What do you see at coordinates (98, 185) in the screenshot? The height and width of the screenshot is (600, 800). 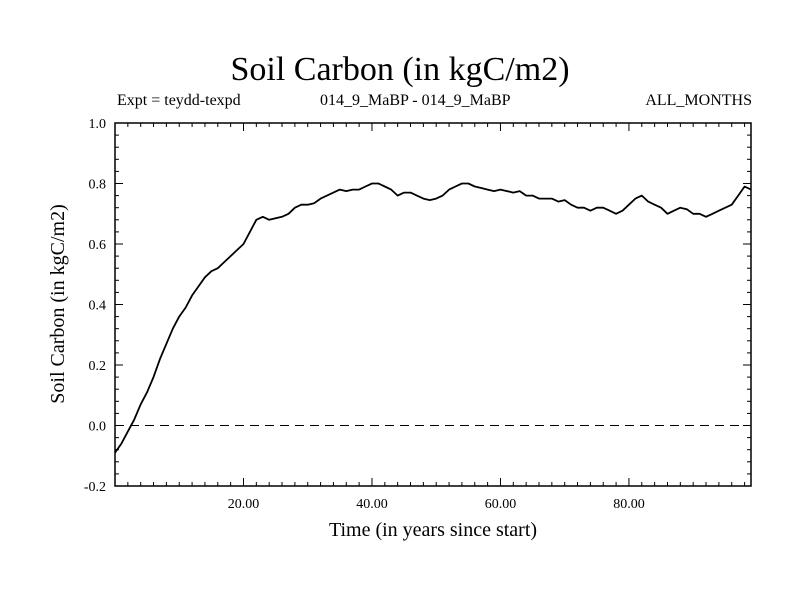 I see `y-tick-label: 0.8` at bounding box center [98, 185].